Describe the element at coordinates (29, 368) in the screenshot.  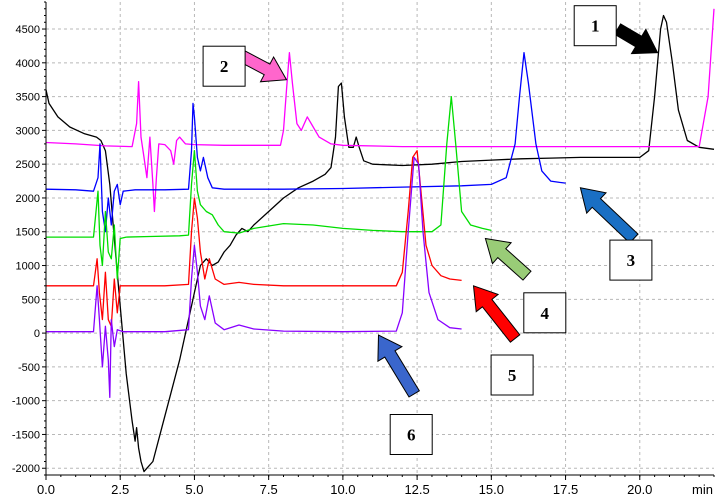
I see `y-tick-label: -500` at that location.